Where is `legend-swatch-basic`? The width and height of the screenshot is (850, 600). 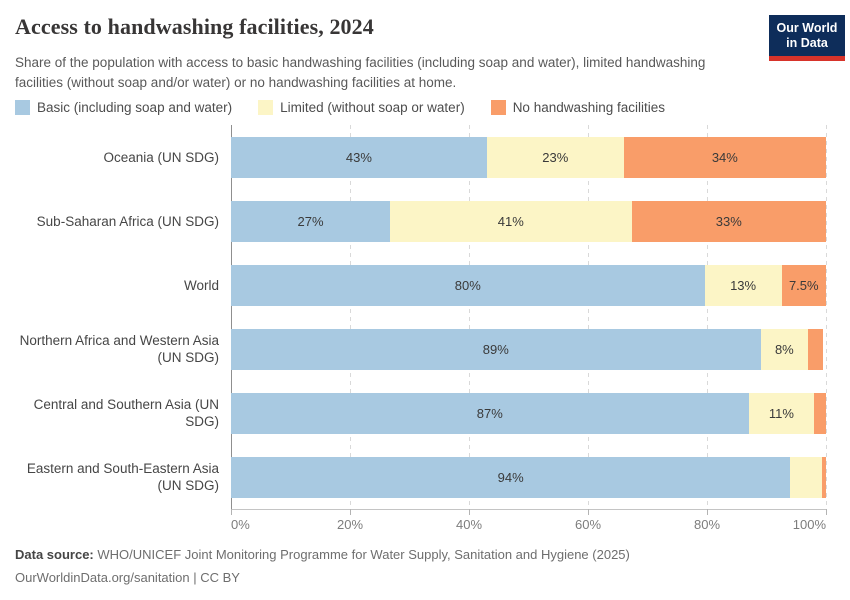
legend-swatch-basic is located at coordinates (22, 107).